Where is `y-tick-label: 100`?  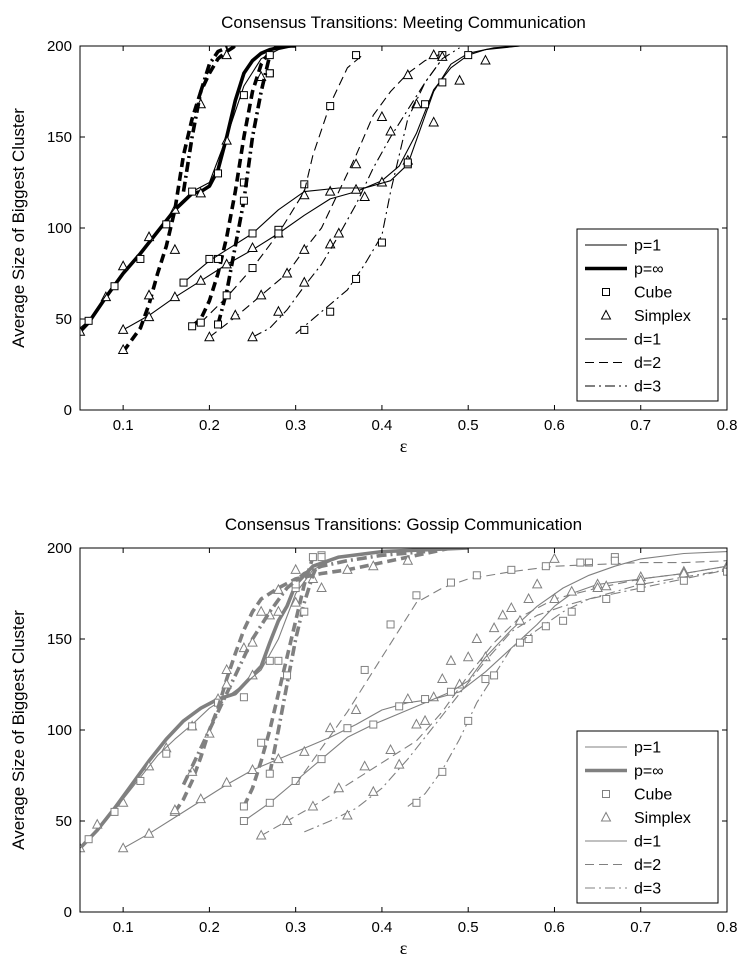
y-tick-label: 100 is located at coordinates (59, 228).